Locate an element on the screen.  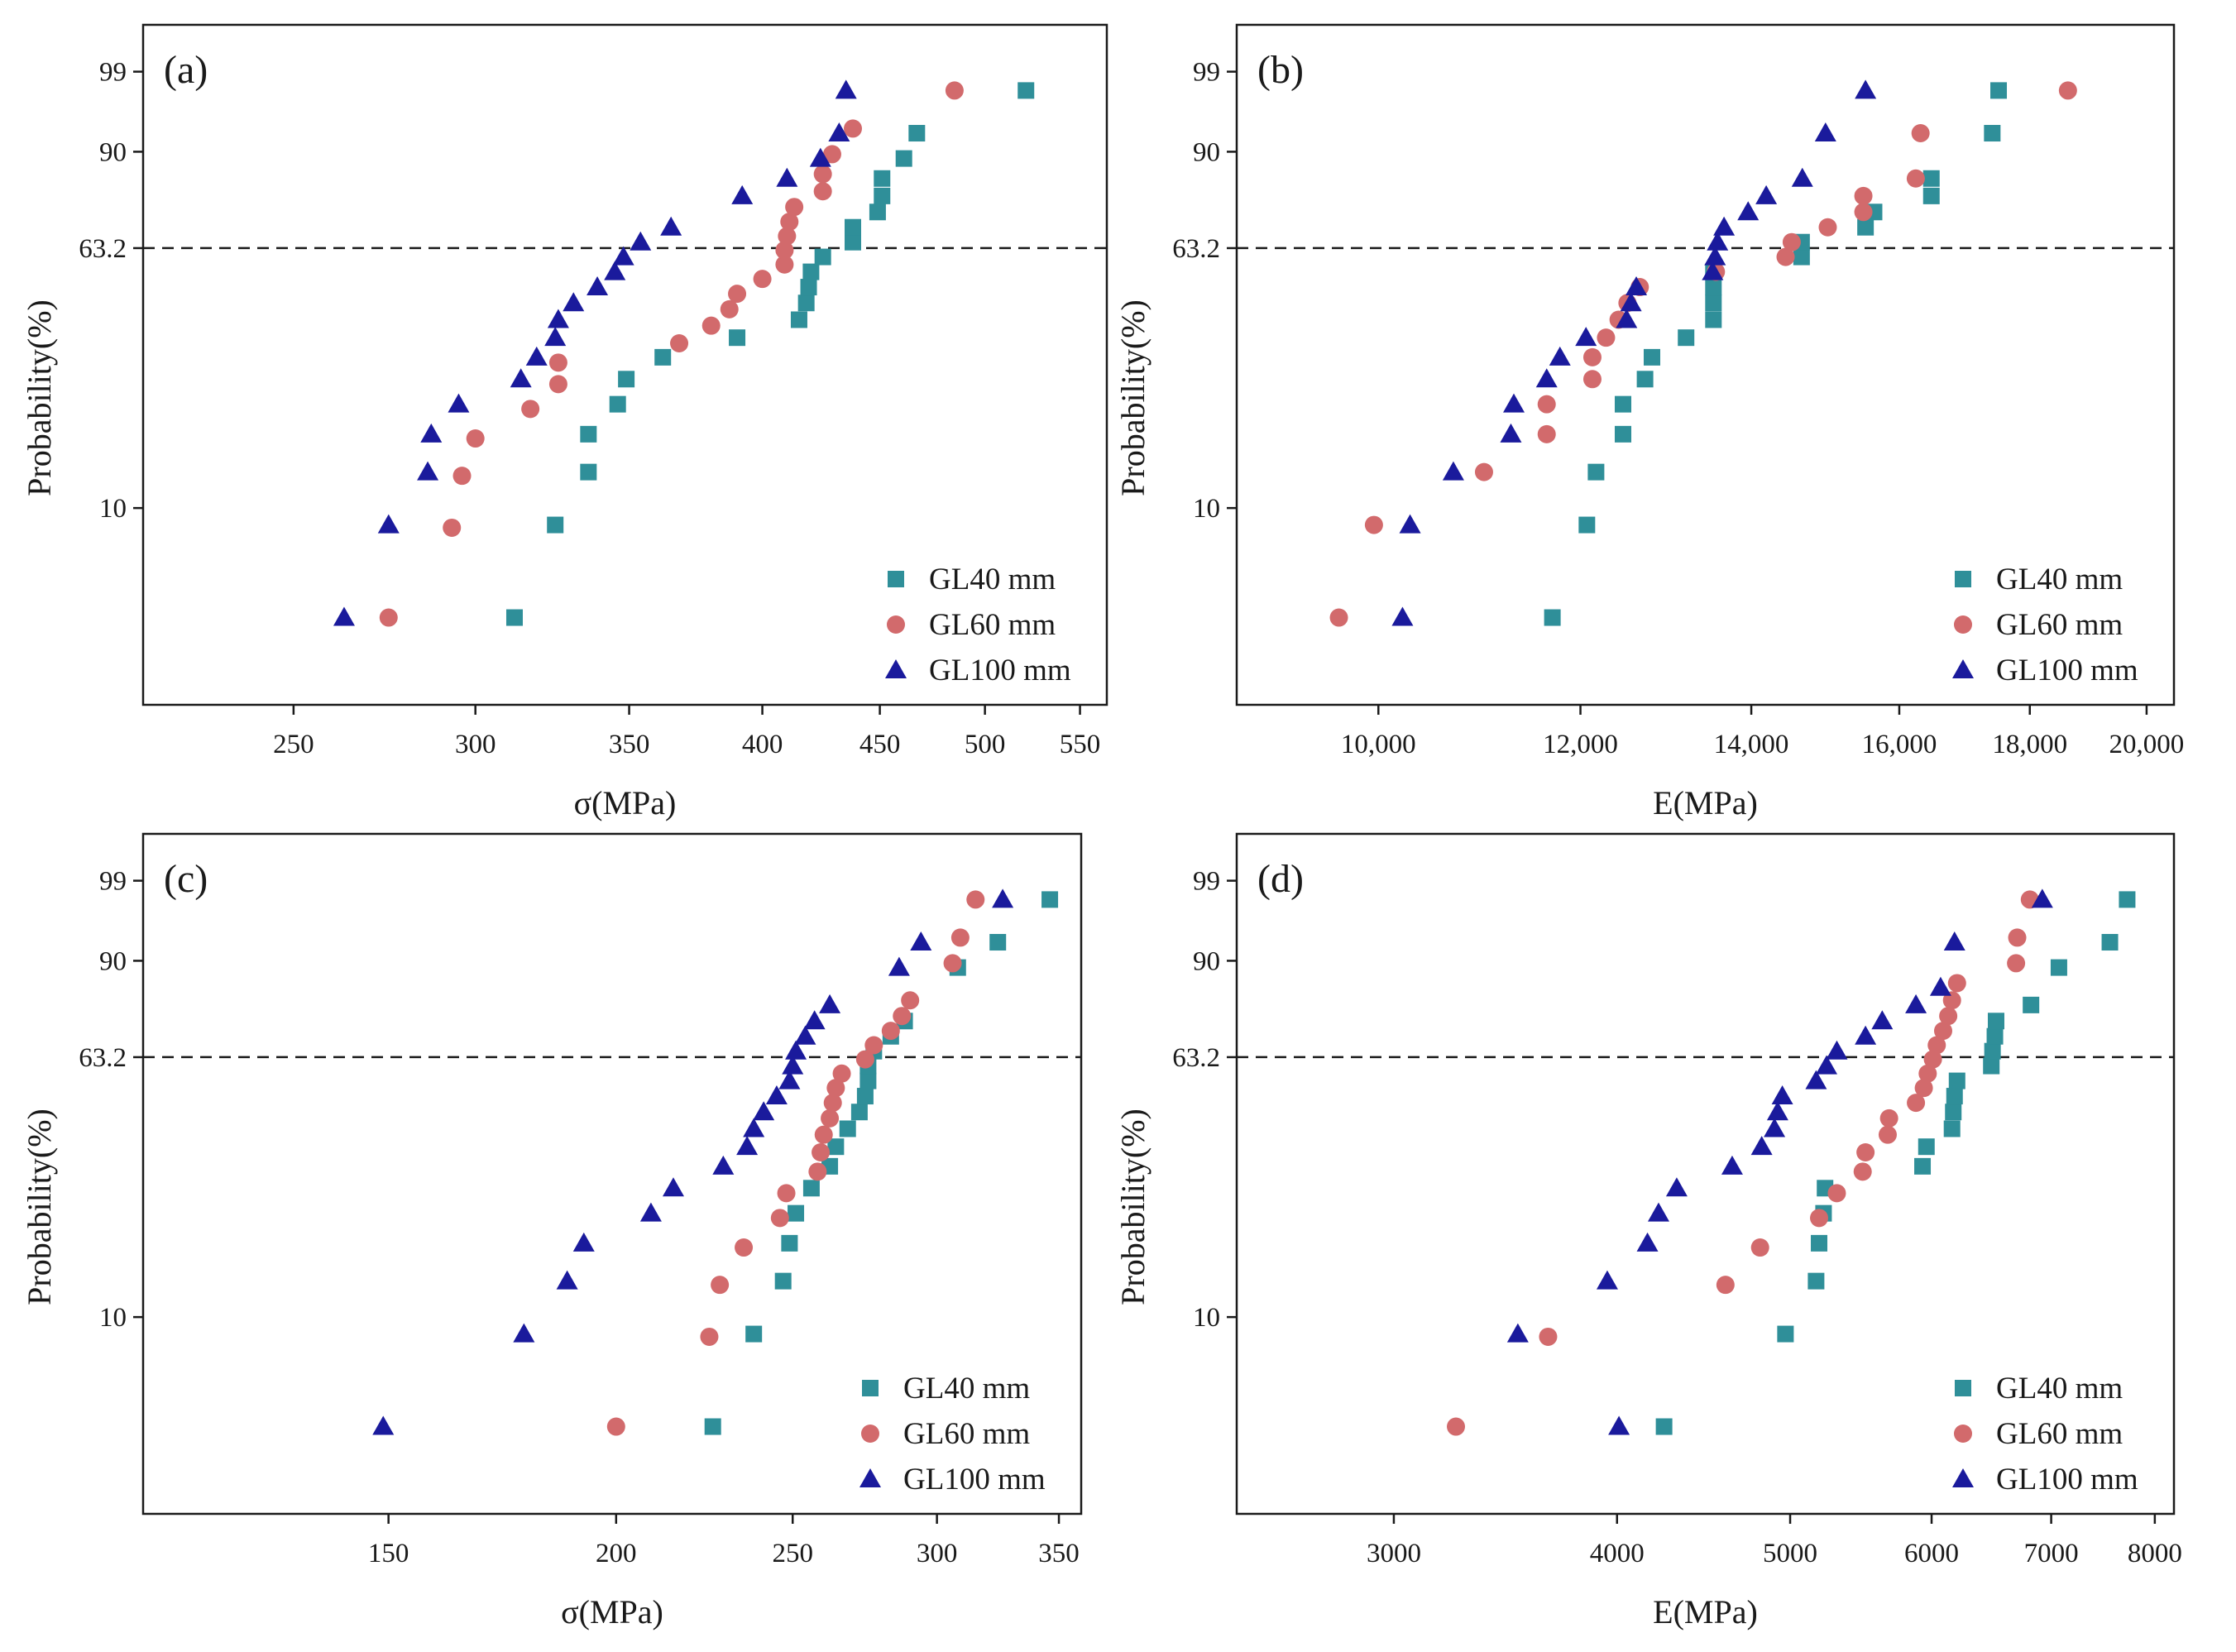
x-tick-label: 550 is located at coordinates (1080, 744).